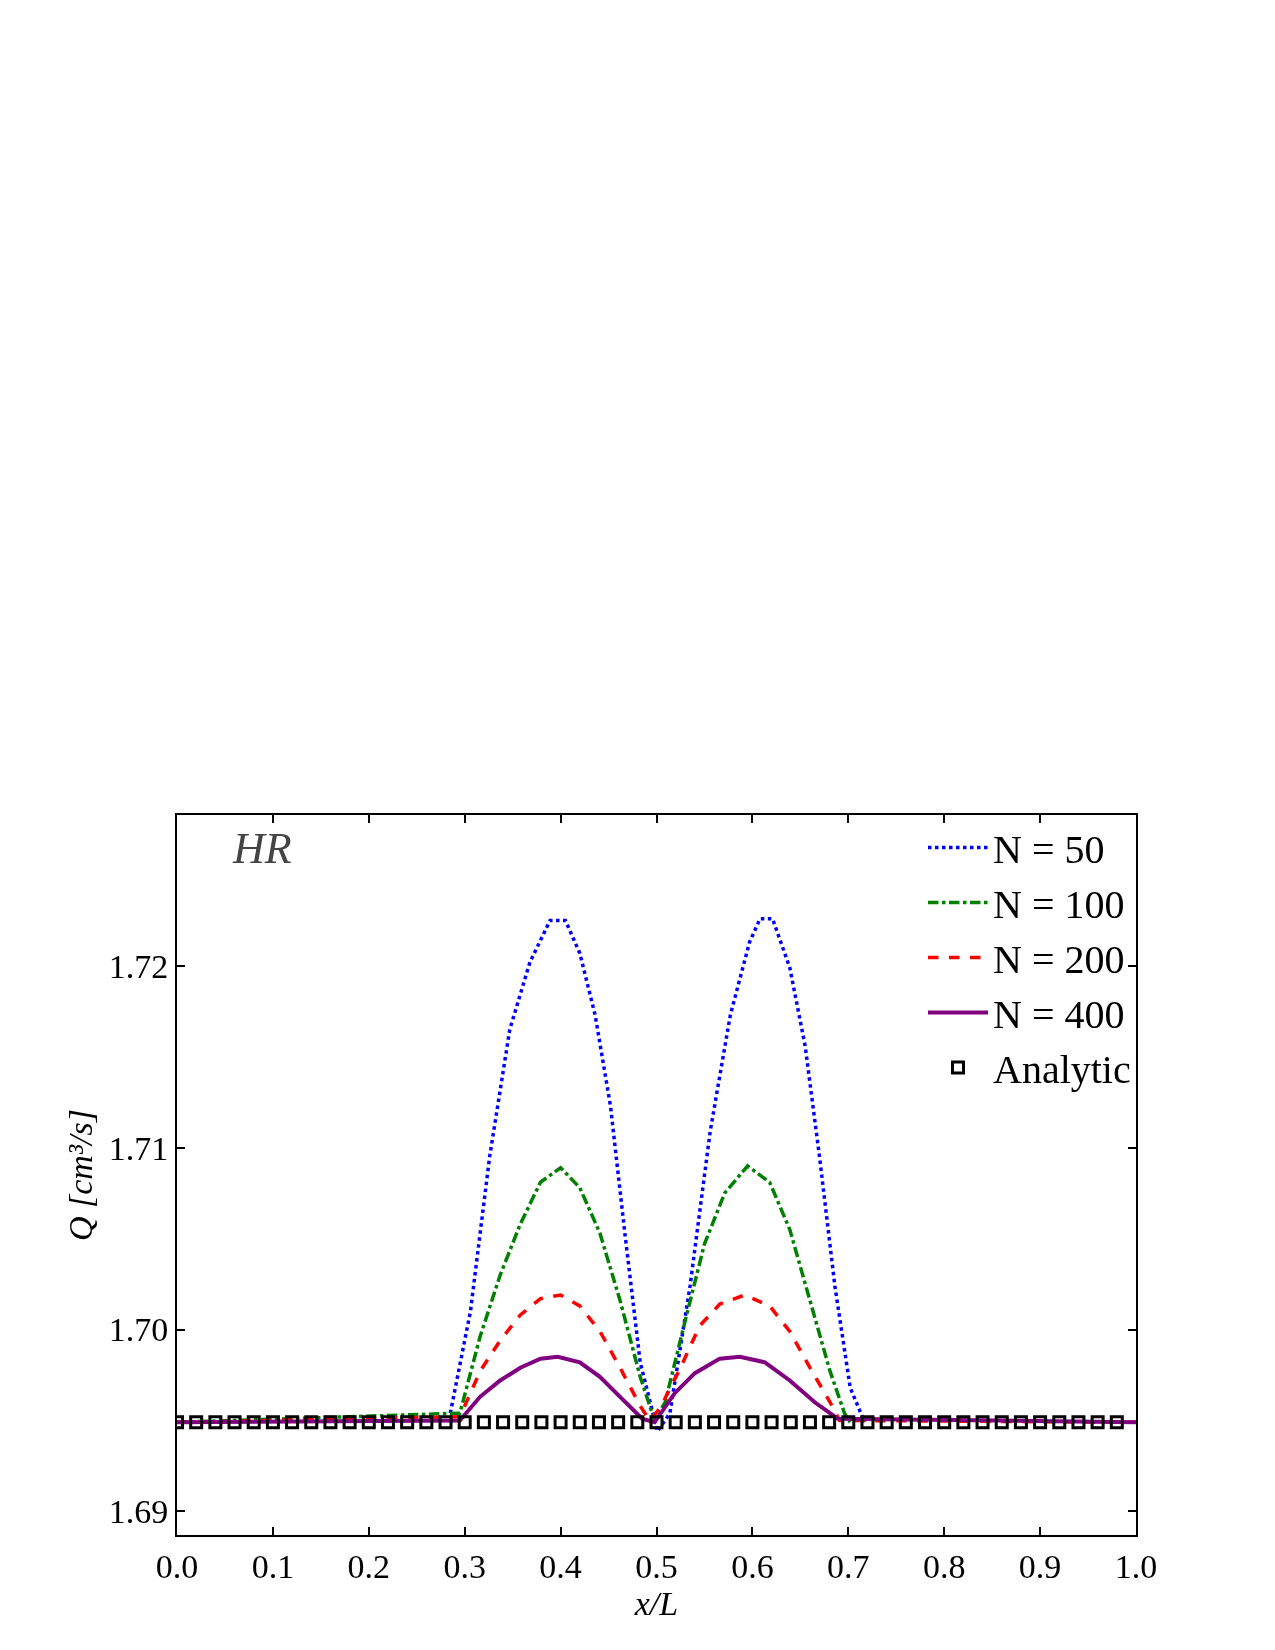 Image resolution: width=1275 pixels, height=1650 pixels. What do you see at coordinates (273, 1566) in the screenshot?
I see `x-tick-label: 0.1` at bounding box center [273, 1566].